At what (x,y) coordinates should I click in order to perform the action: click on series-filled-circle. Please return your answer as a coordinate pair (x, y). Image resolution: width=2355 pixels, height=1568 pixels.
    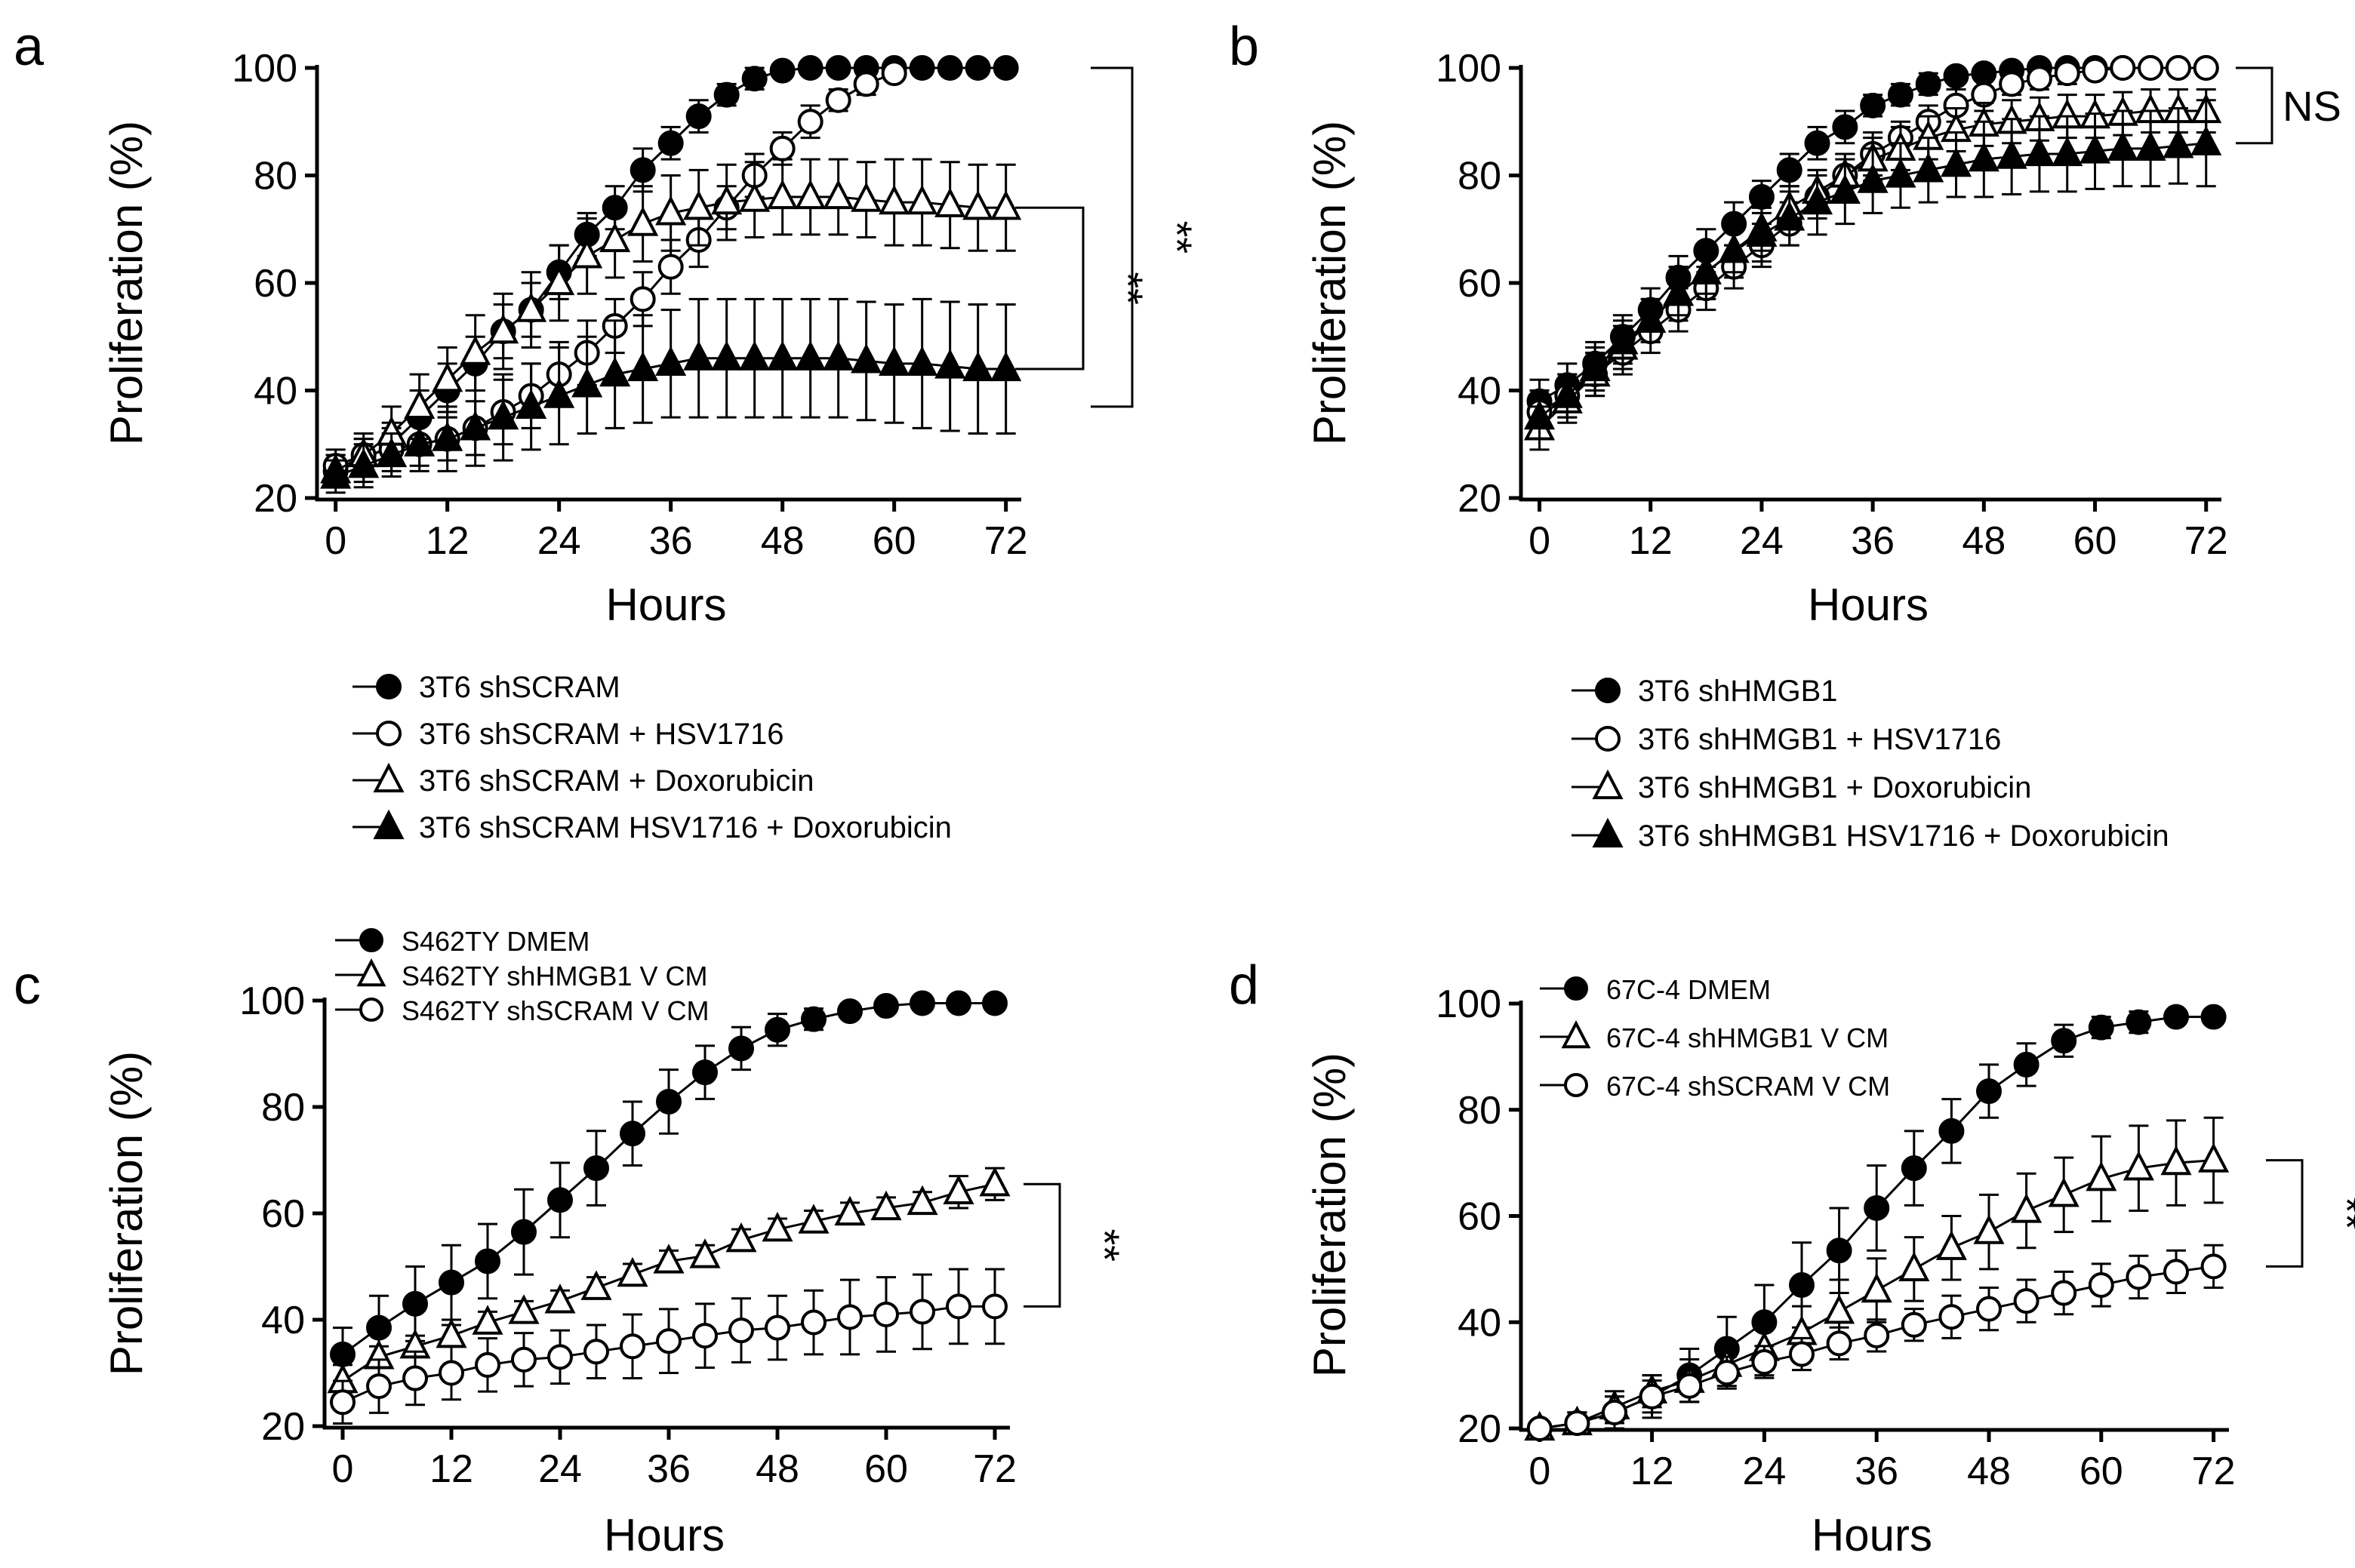
    Looking at the image, I should click on (669, 1186).